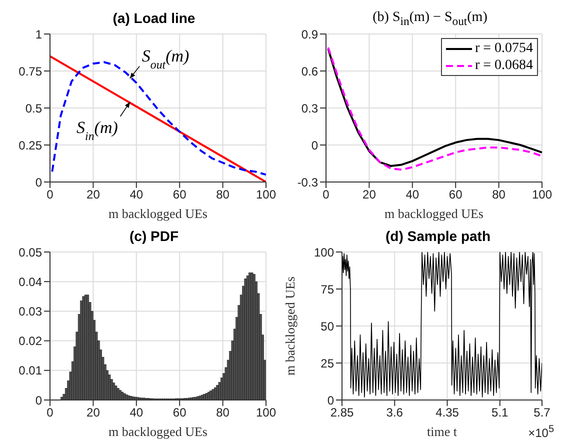  Describe the element at coordinates (342, 413) in the screenshot. I see `x-tick-label: 2.85` at that location.